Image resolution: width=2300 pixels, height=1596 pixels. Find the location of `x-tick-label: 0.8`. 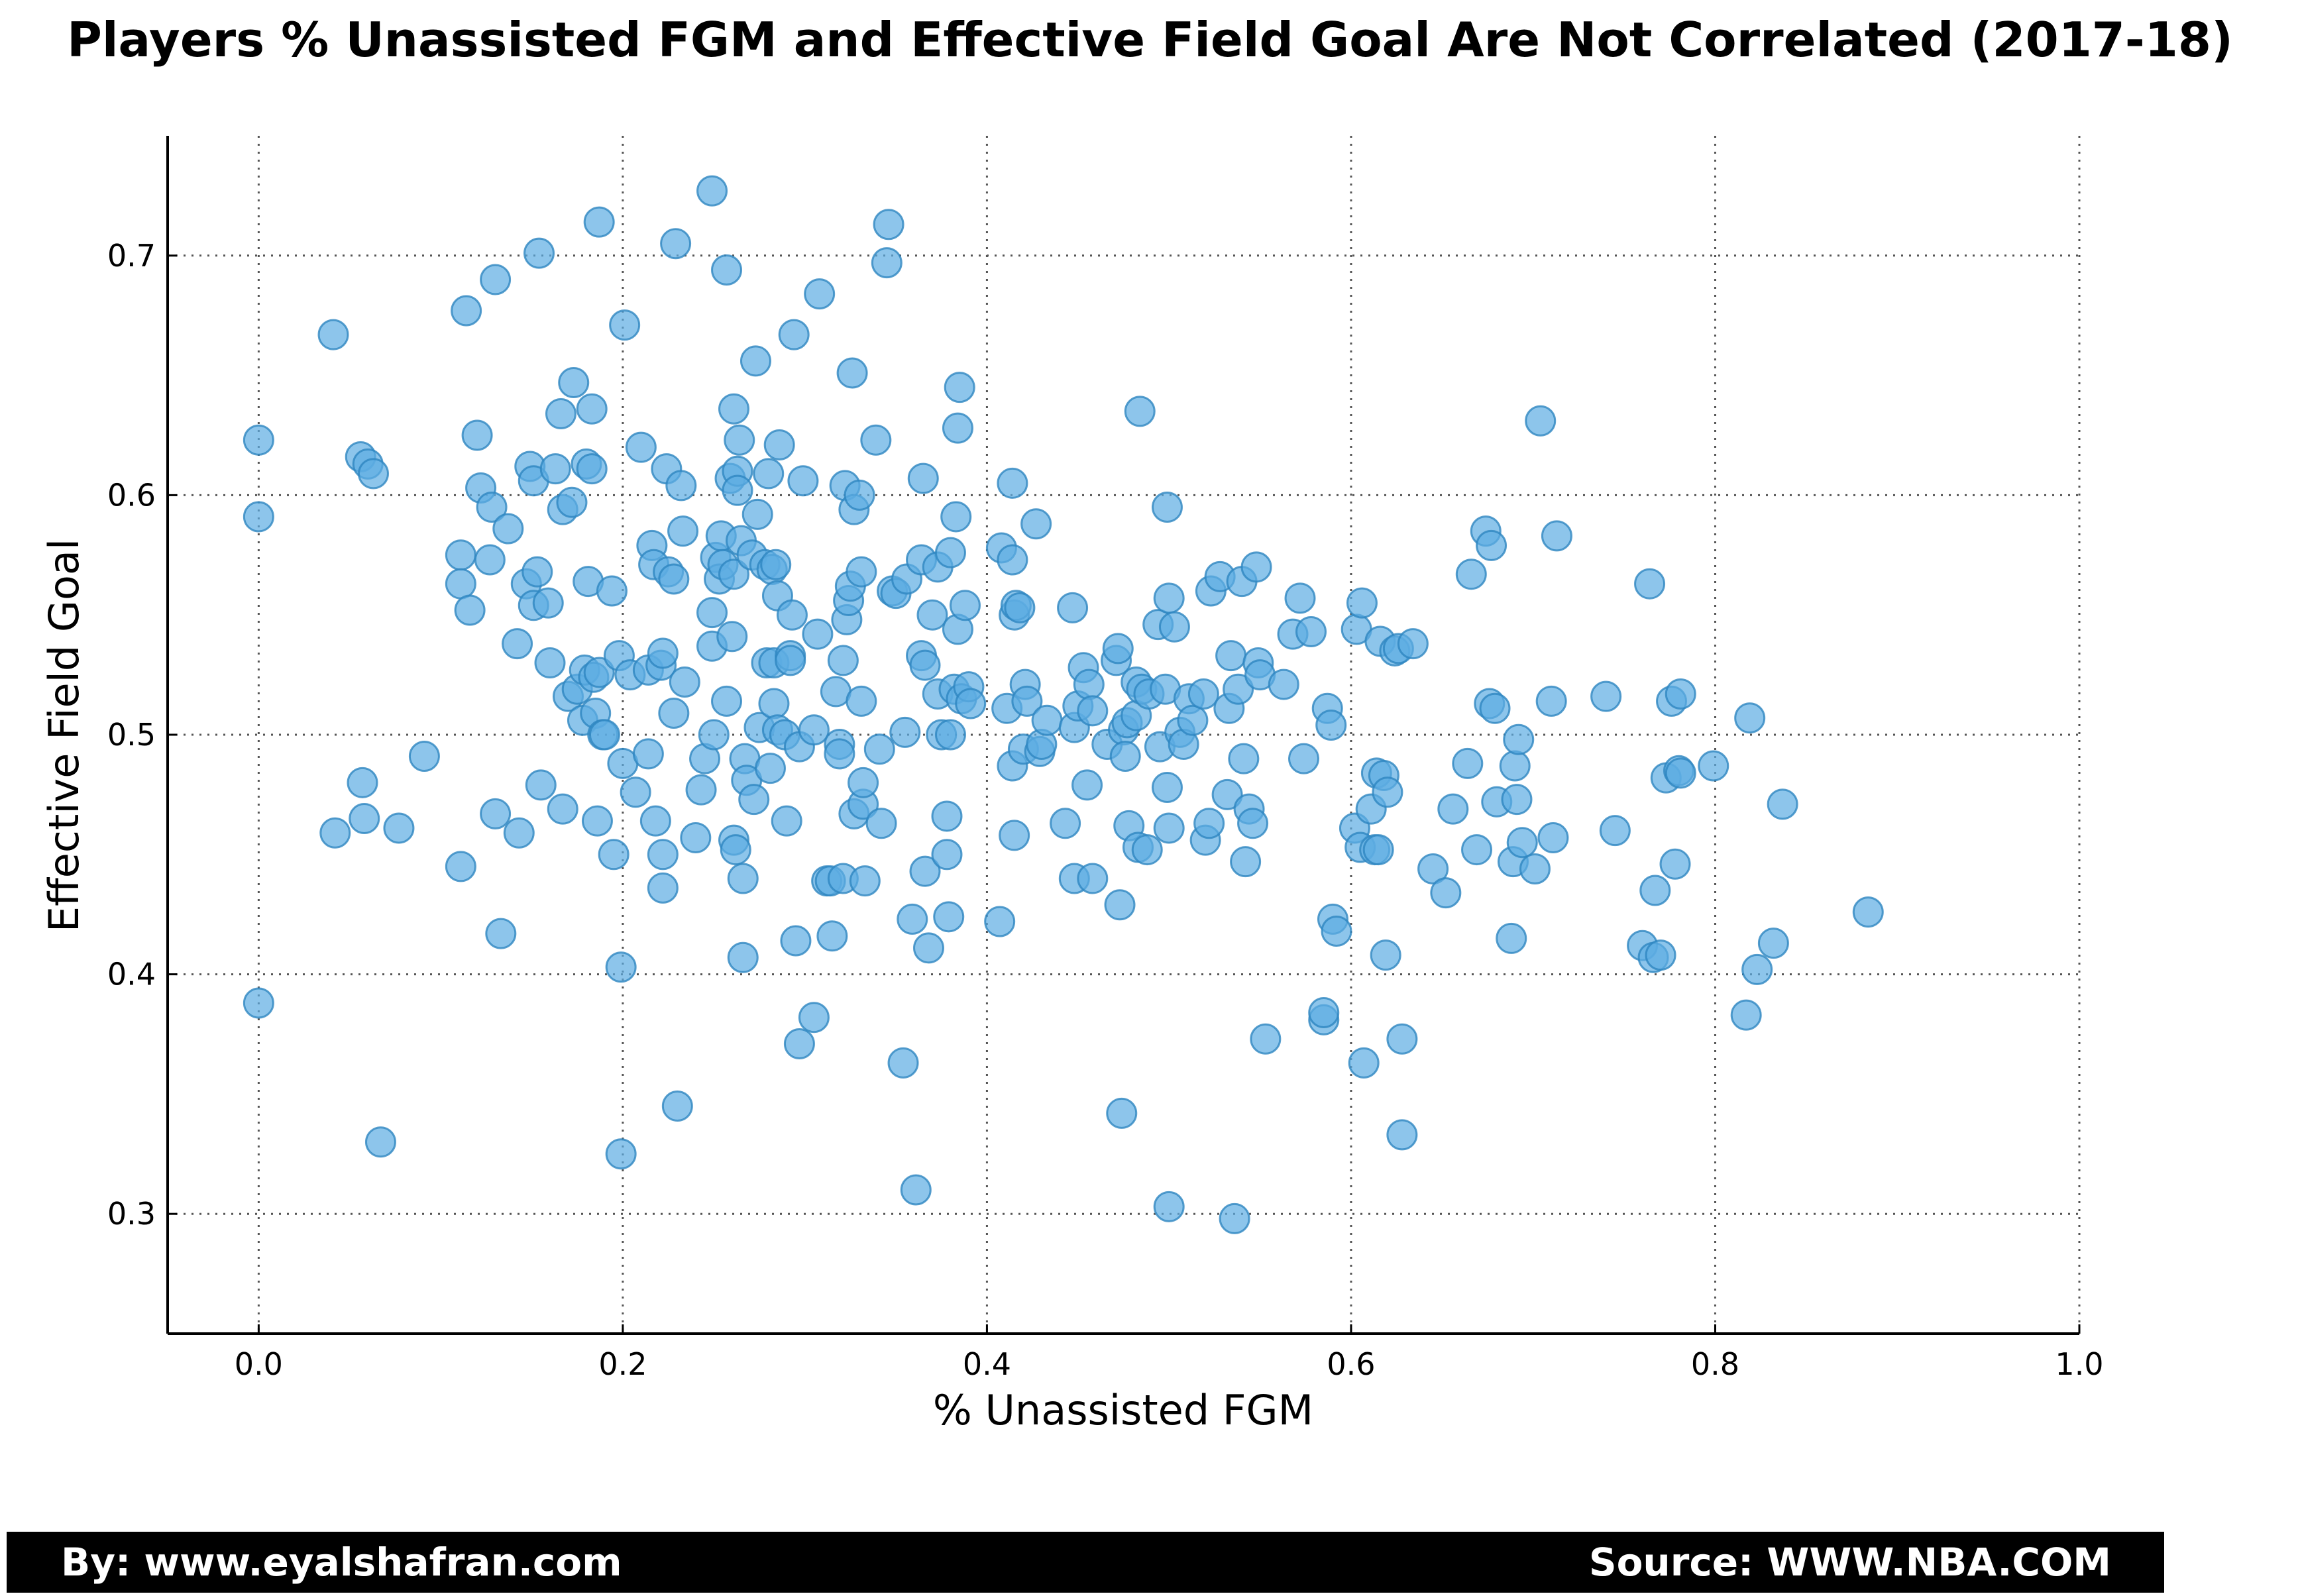

x-tick-label: 0.8 is located at coordinates (1715, 1364).